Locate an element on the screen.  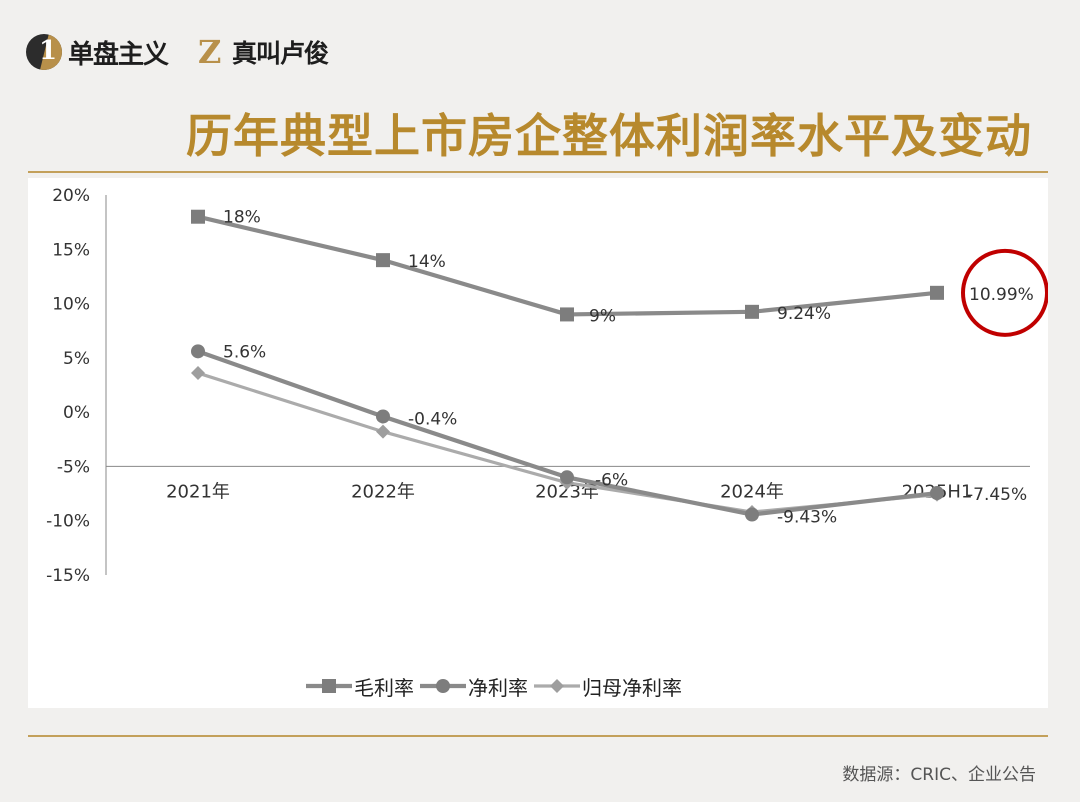
y-tick-label: -10% is located at coordinates (68, 522).